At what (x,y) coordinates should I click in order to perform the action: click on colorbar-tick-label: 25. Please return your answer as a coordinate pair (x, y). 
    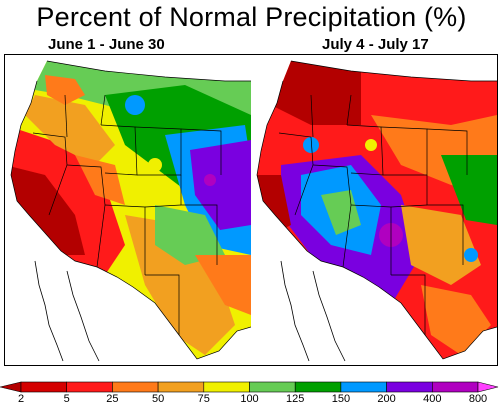
    Looking at the image, I should click on (112, 399).